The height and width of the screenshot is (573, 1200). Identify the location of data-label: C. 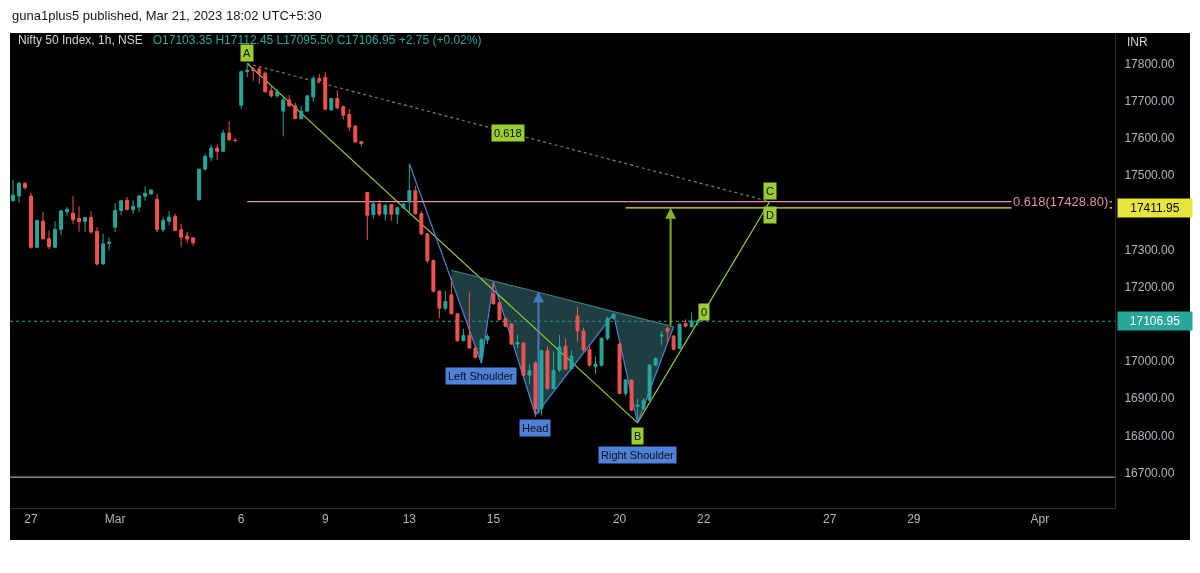
(770, 191).